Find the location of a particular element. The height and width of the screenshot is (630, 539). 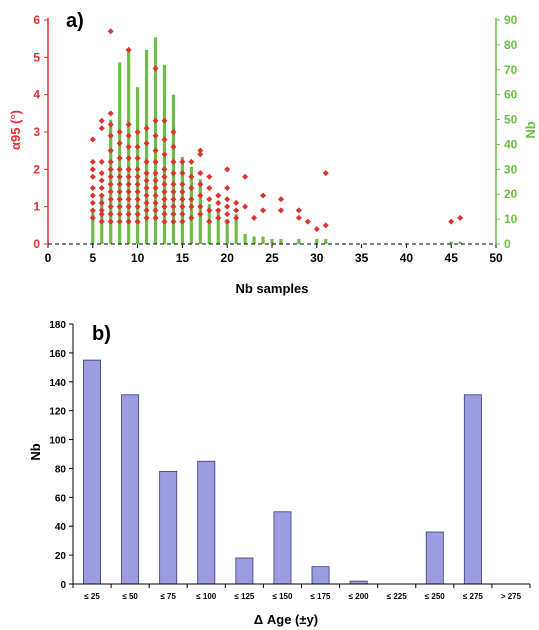

chart-b-category-label: ≤ 150 is located at coordinates (282, 596).